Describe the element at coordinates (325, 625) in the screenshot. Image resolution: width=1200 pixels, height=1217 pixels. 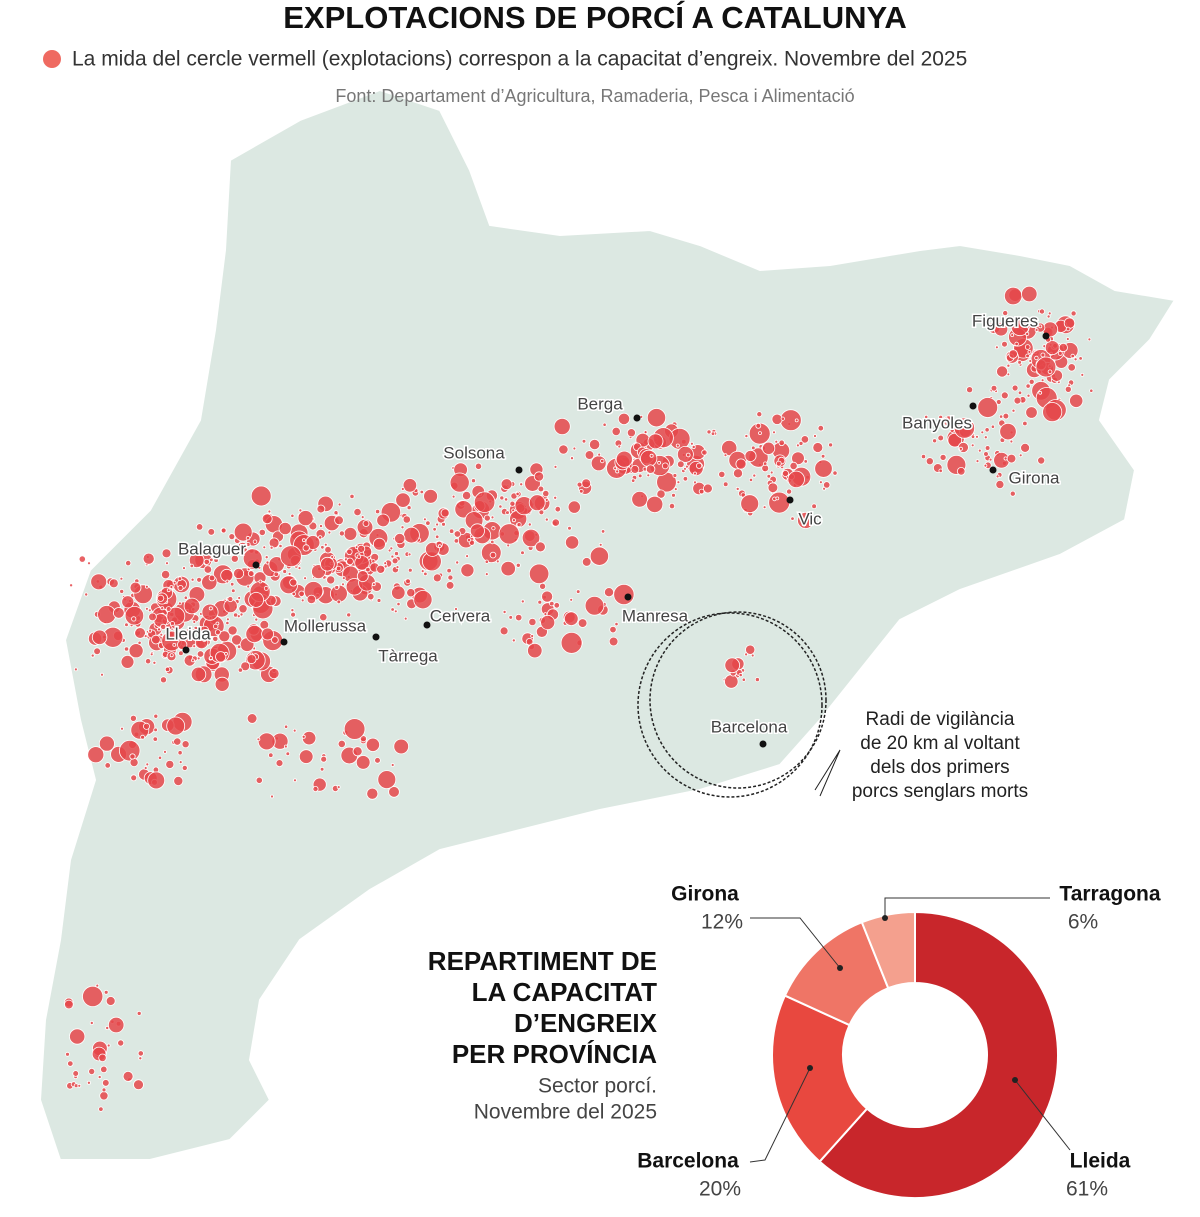
I see `city-label: Mollerussa` at that location.